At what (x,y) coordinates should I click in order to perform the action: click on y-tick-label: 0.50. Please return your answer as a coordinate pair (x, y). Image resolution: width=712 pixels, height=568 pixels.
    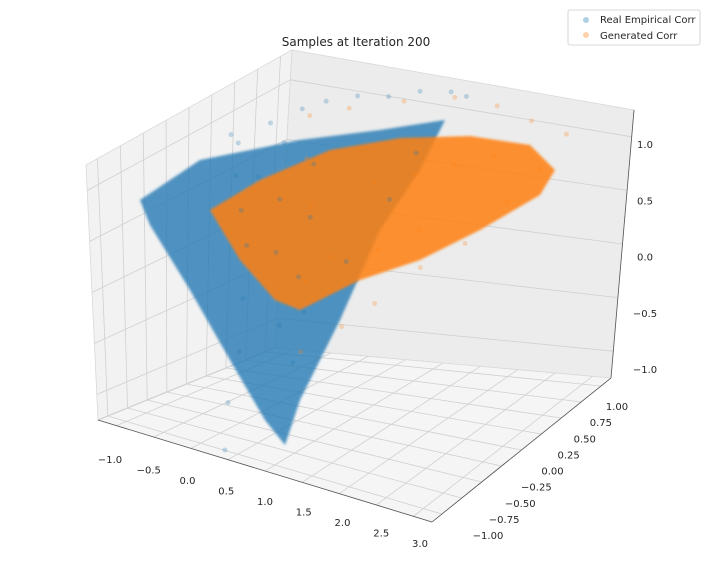
    Looking at the image, I should click on (585, 439).